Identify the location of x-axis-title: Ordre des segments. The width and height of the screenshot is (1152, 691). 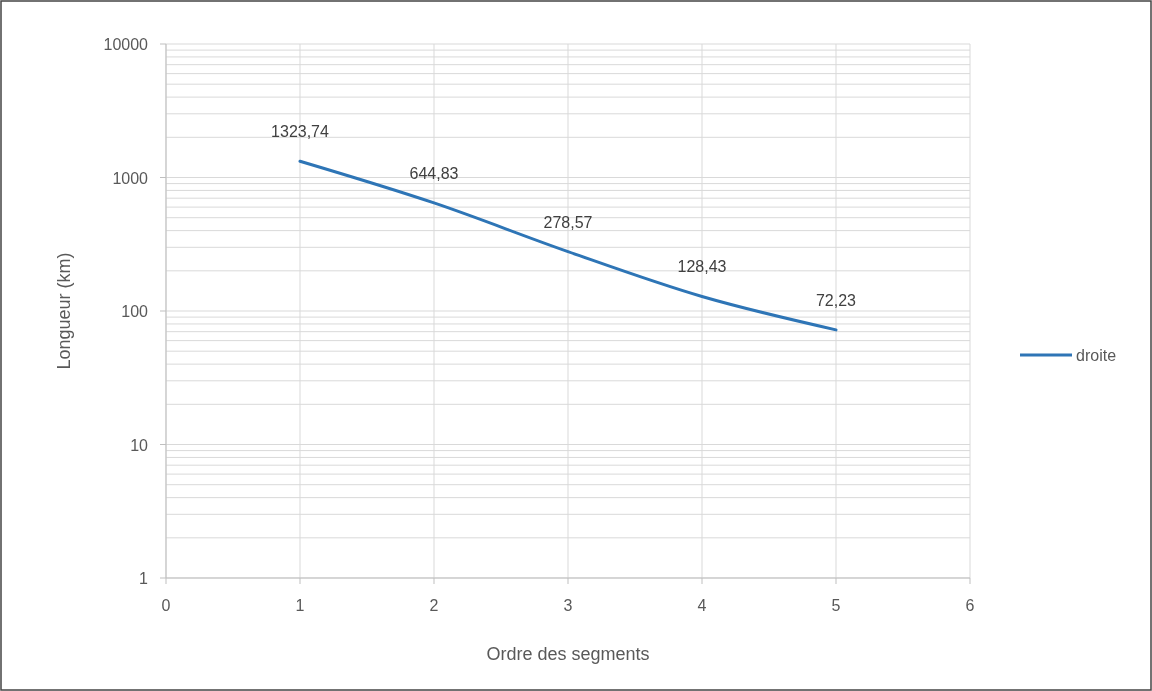
(568, 654).